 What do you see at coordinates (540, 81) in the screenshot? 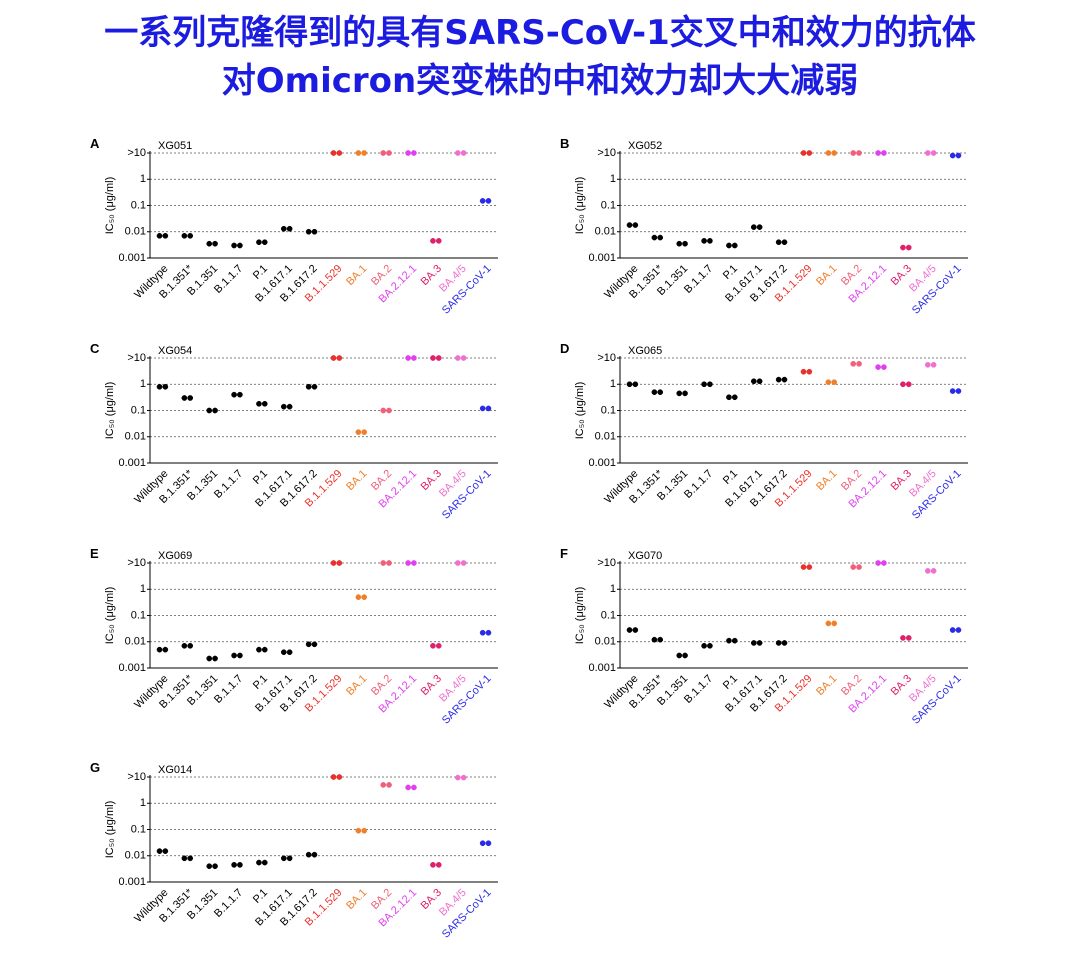
I see `title-line: 对Omicron突变株的中和效力却大大减弱` at bounding box center [540, 81].